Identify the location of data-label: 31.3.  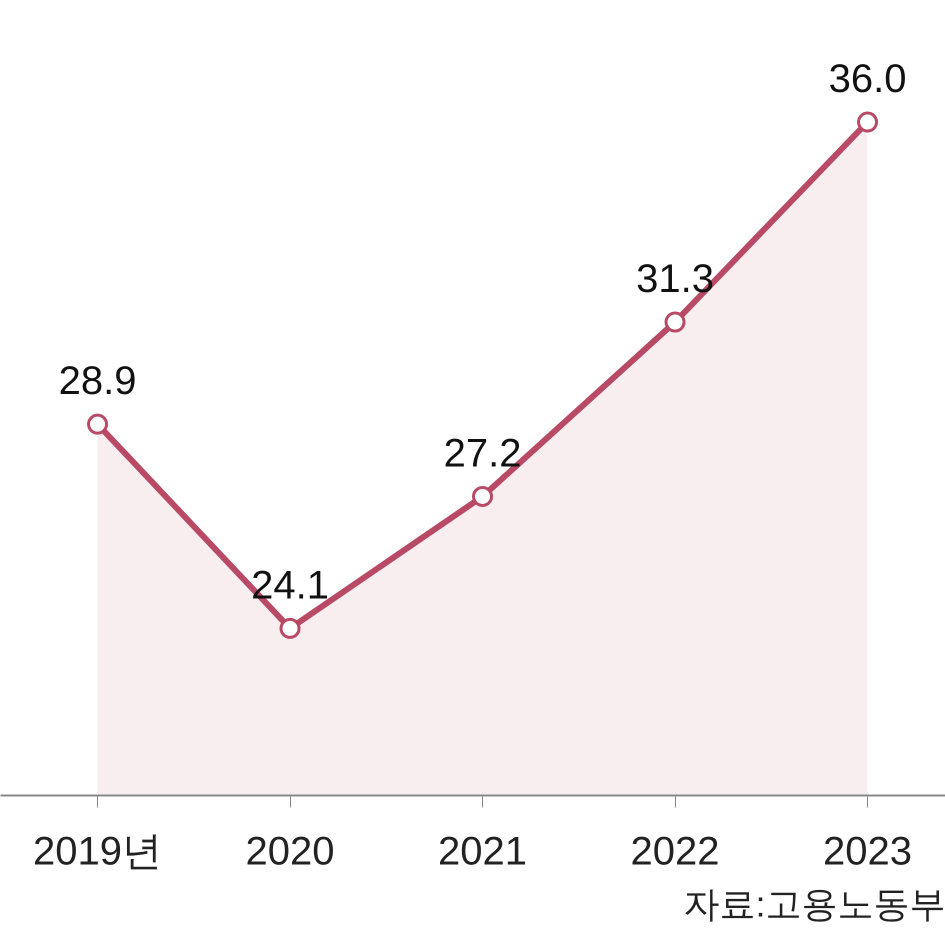
(675, 279).